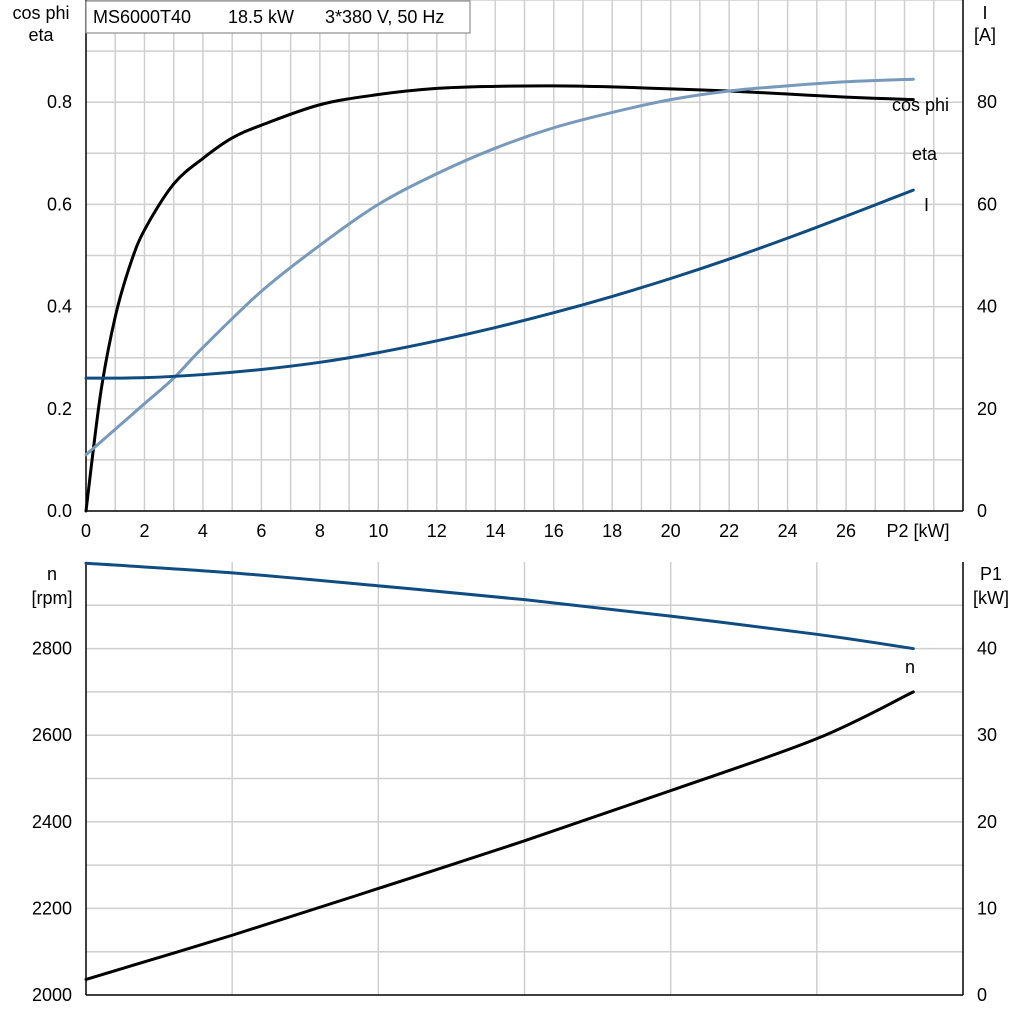  I want to click on label-eta: eta, so click(925, 154).